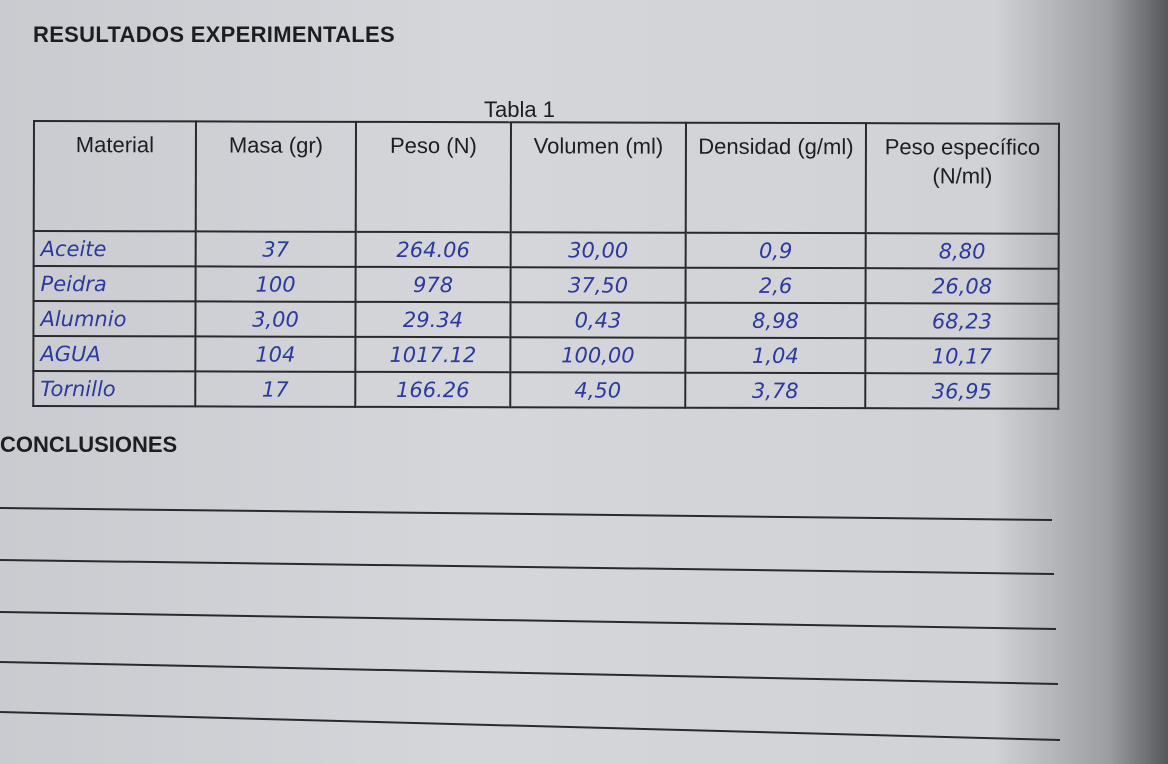  Describe the element at coordinates (519, 109) in the screenshot. I see `table-caption: Tabla 1` at that location.